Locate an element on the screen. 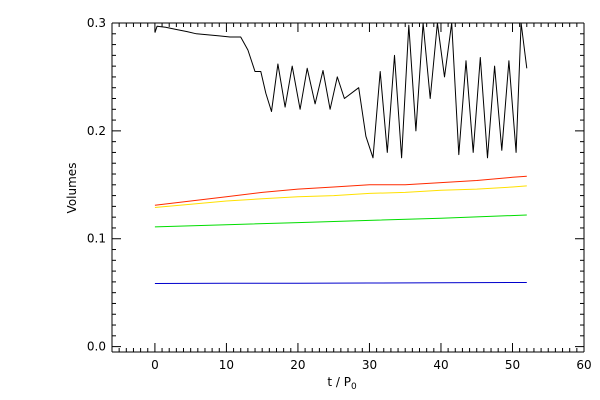  y-tick-label: 0.3 is located at coordinates (96, 23).